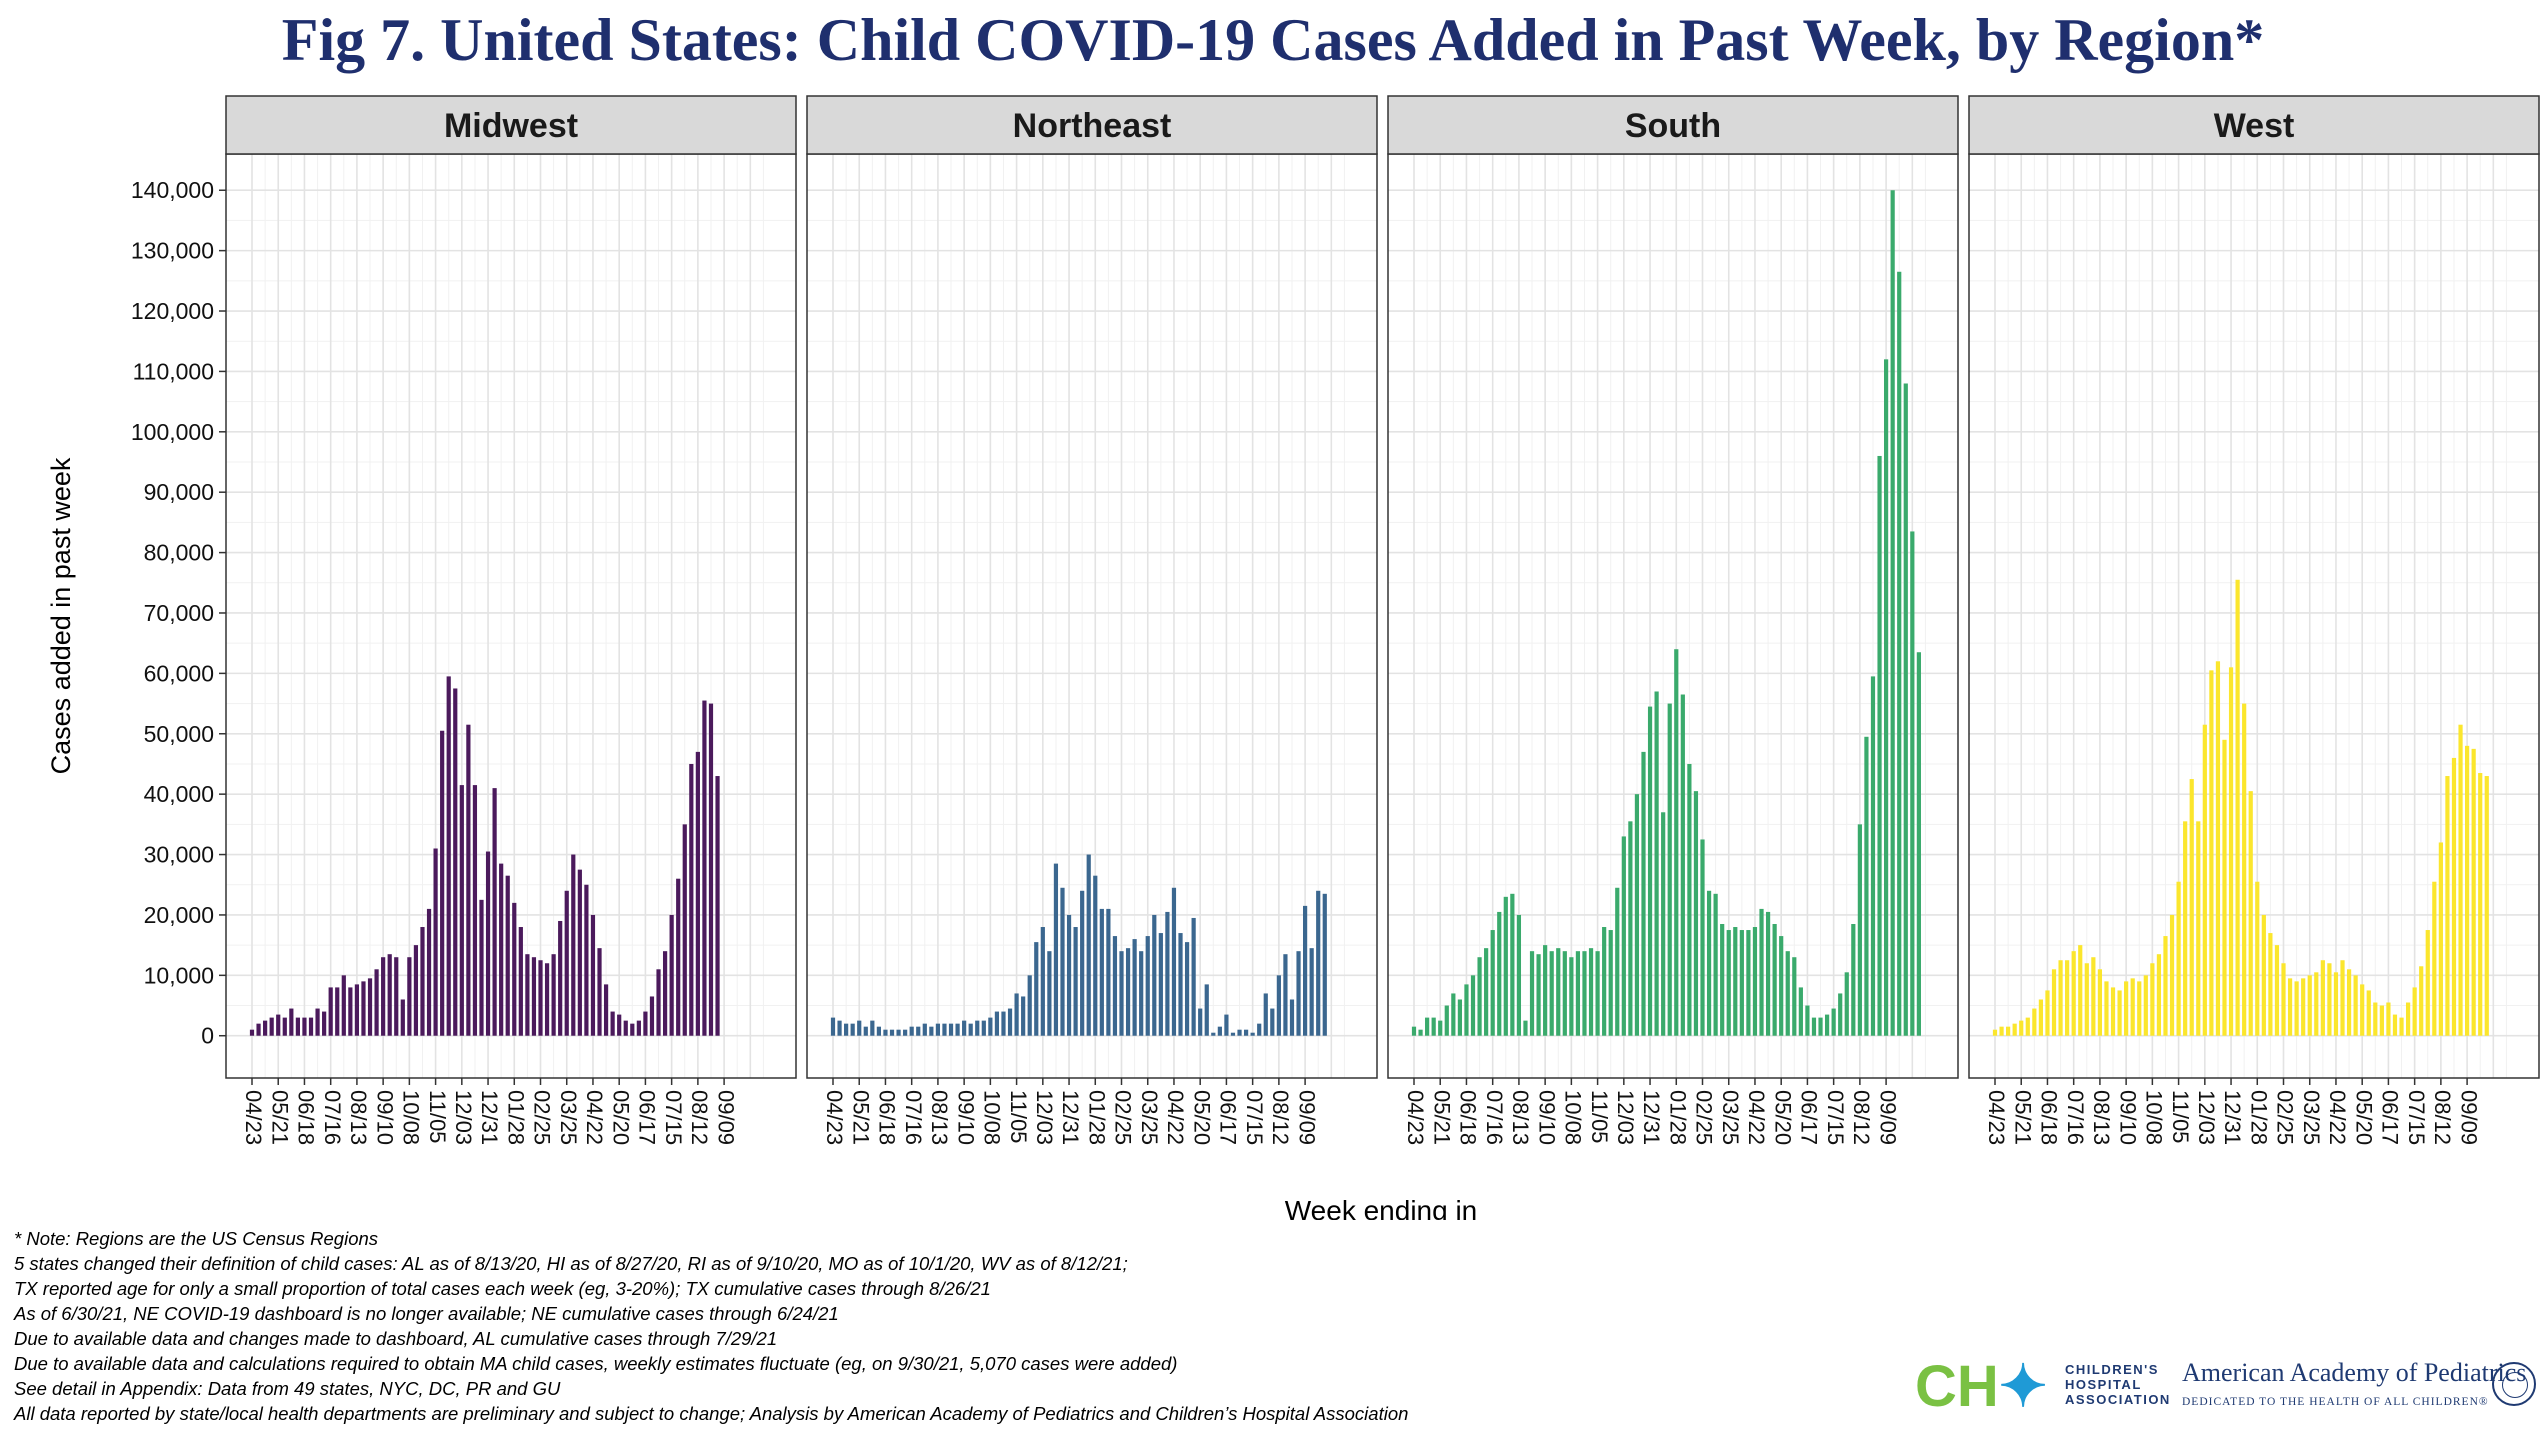 This screenshot has height=1436, width=2546. Describe the element at coordinates (1254, 1117) in the screenshot. I see `x-tick-label: 07/15` at that location.